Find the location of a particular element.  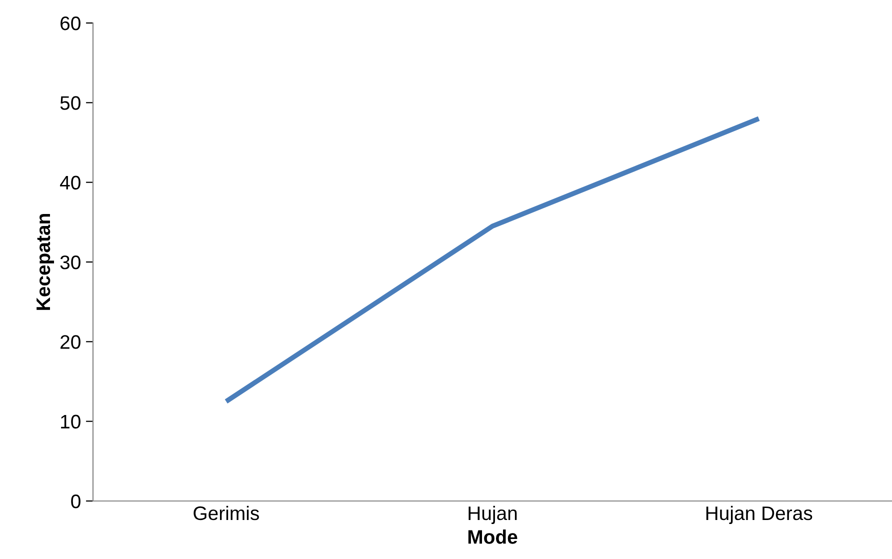

y-axis-title: Kecepatan is located at coordinates (45, 262).